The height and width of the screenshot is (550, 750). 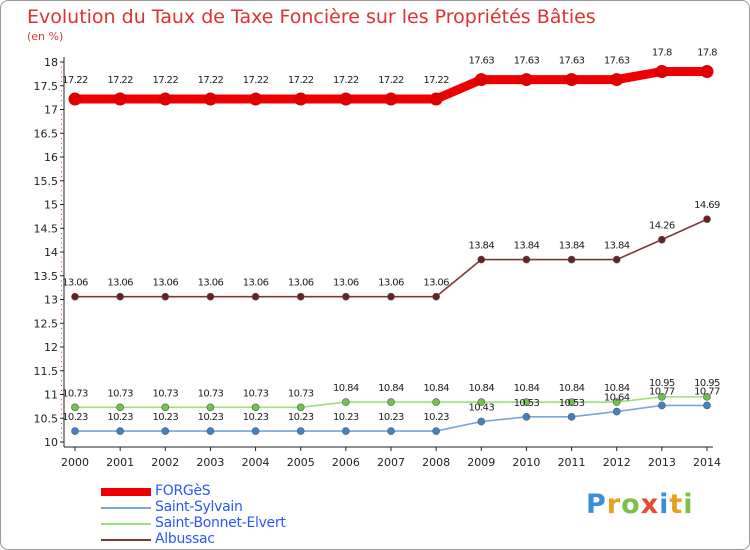 What do you see at coordinates (165, 462) in the screenshot?
I see `x-tick-label: 2002` at bounding box center [165, 462].